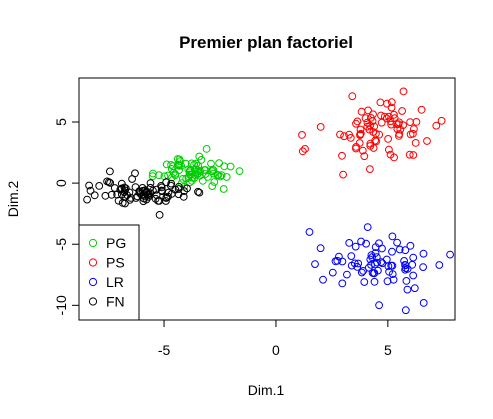 The width and height of the screenshot is (493, 419). Describe the element at coordinates (109, 272) in the screenshot. I see `legend-box` at that location.